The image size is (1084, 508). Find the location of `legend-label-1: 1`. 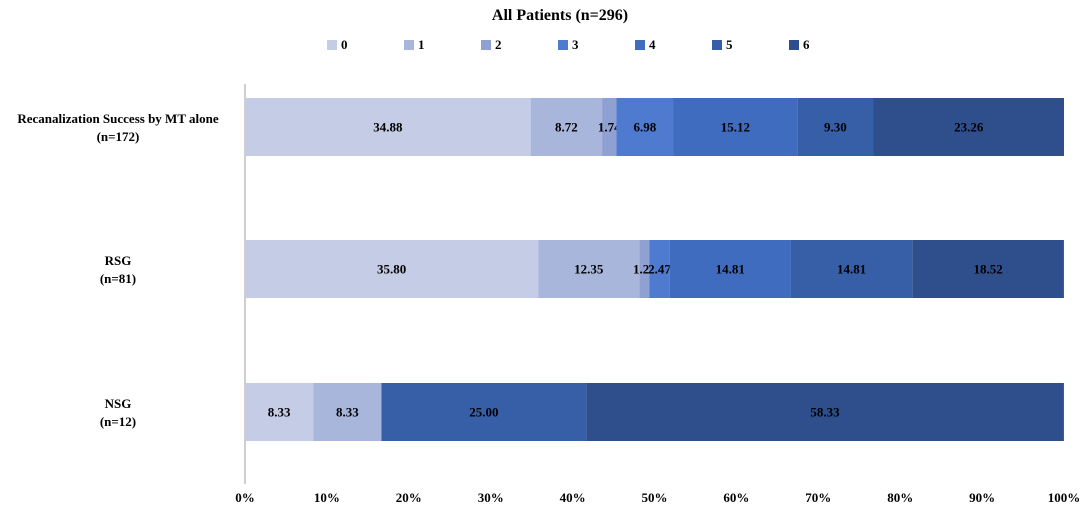

legend-label-1: 1 is located at coordinates (421, 44).